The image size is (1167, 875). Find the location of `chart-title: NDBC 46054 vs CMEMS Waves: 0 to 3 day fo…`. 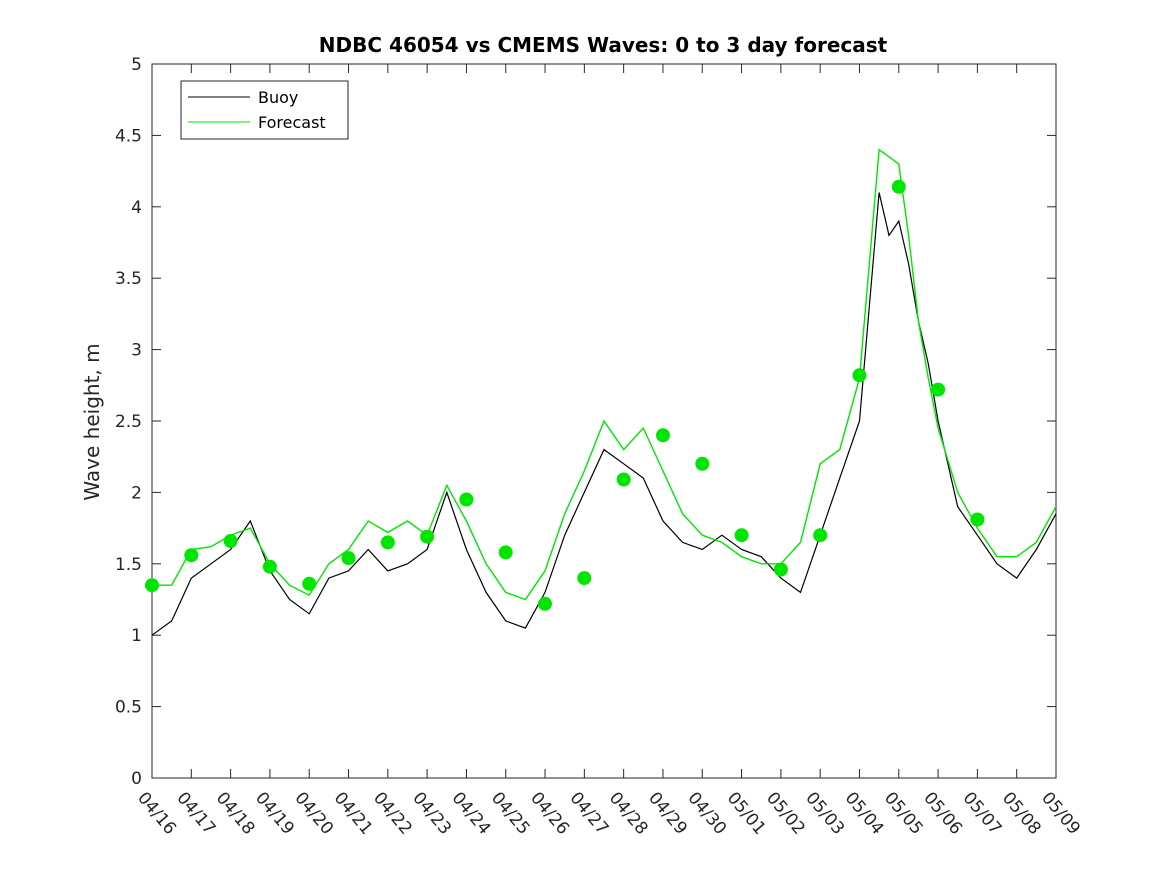

chart-title: NDBC 46054 vs CMEMS Waves: 0 to 3 day fo… is located at coordinates (603, 45).